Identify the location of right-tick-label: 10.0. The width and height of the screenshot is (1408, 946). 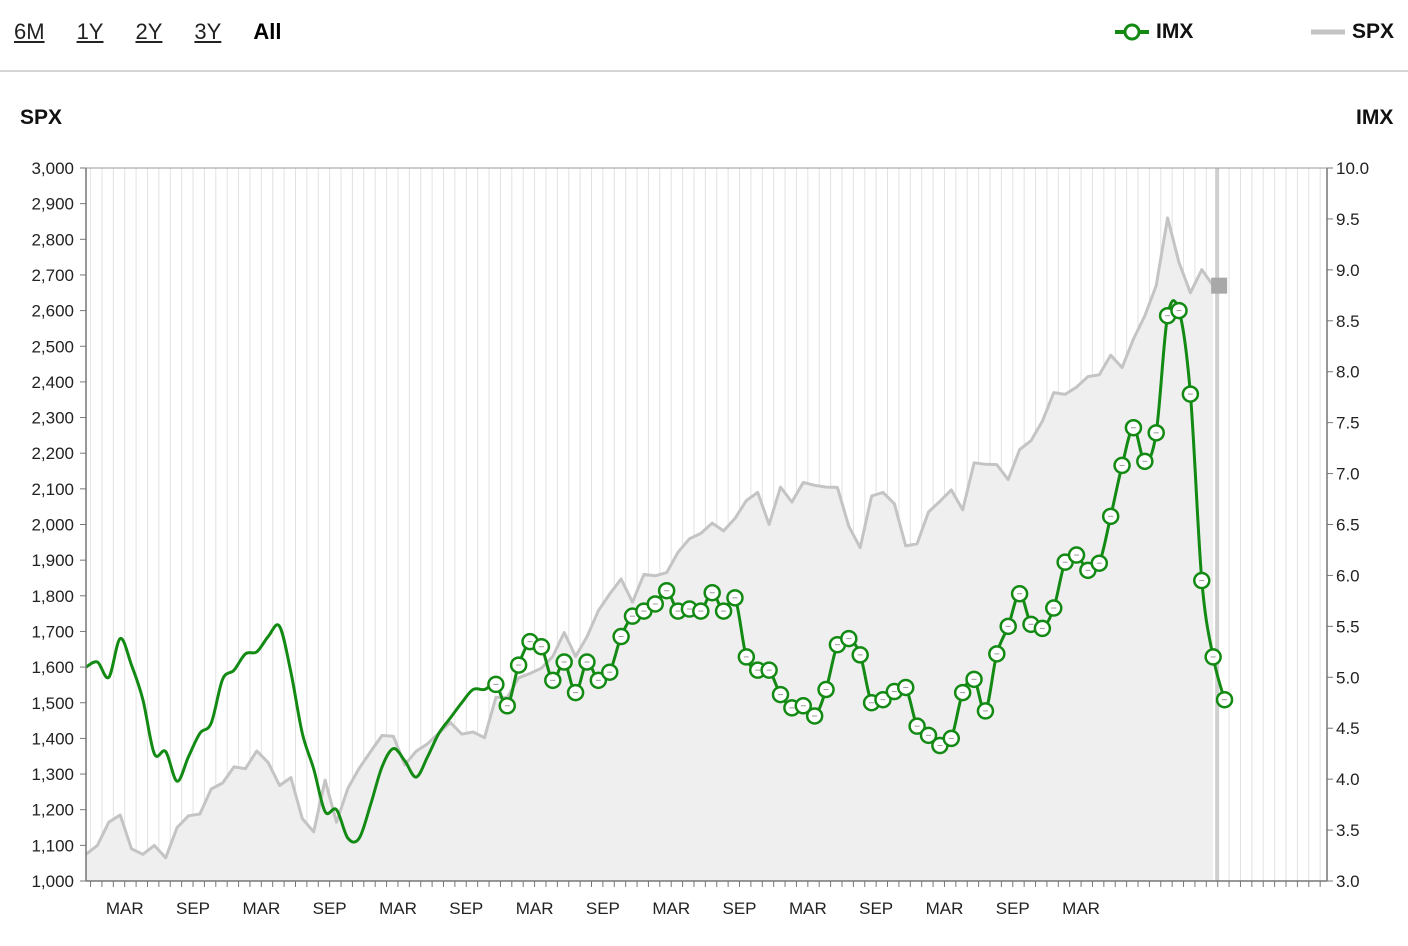
(1352, 168).